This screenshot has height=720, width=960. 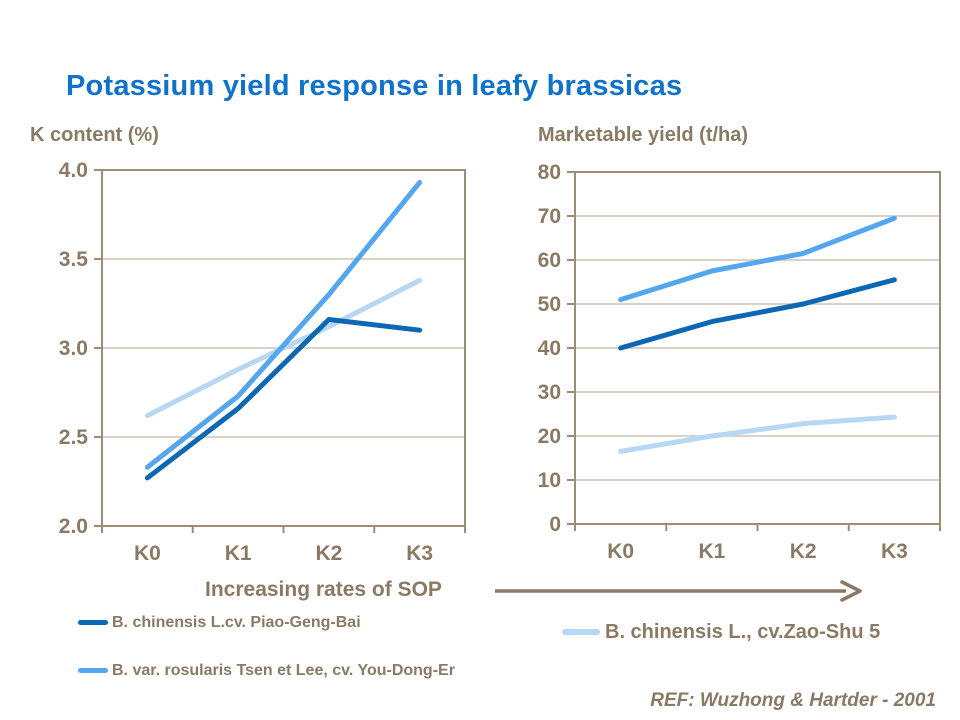 What do you see at coordinates (549, 304) in the screenshot?
I see `y-tick-label: 50` at bounding box center [549, 304].